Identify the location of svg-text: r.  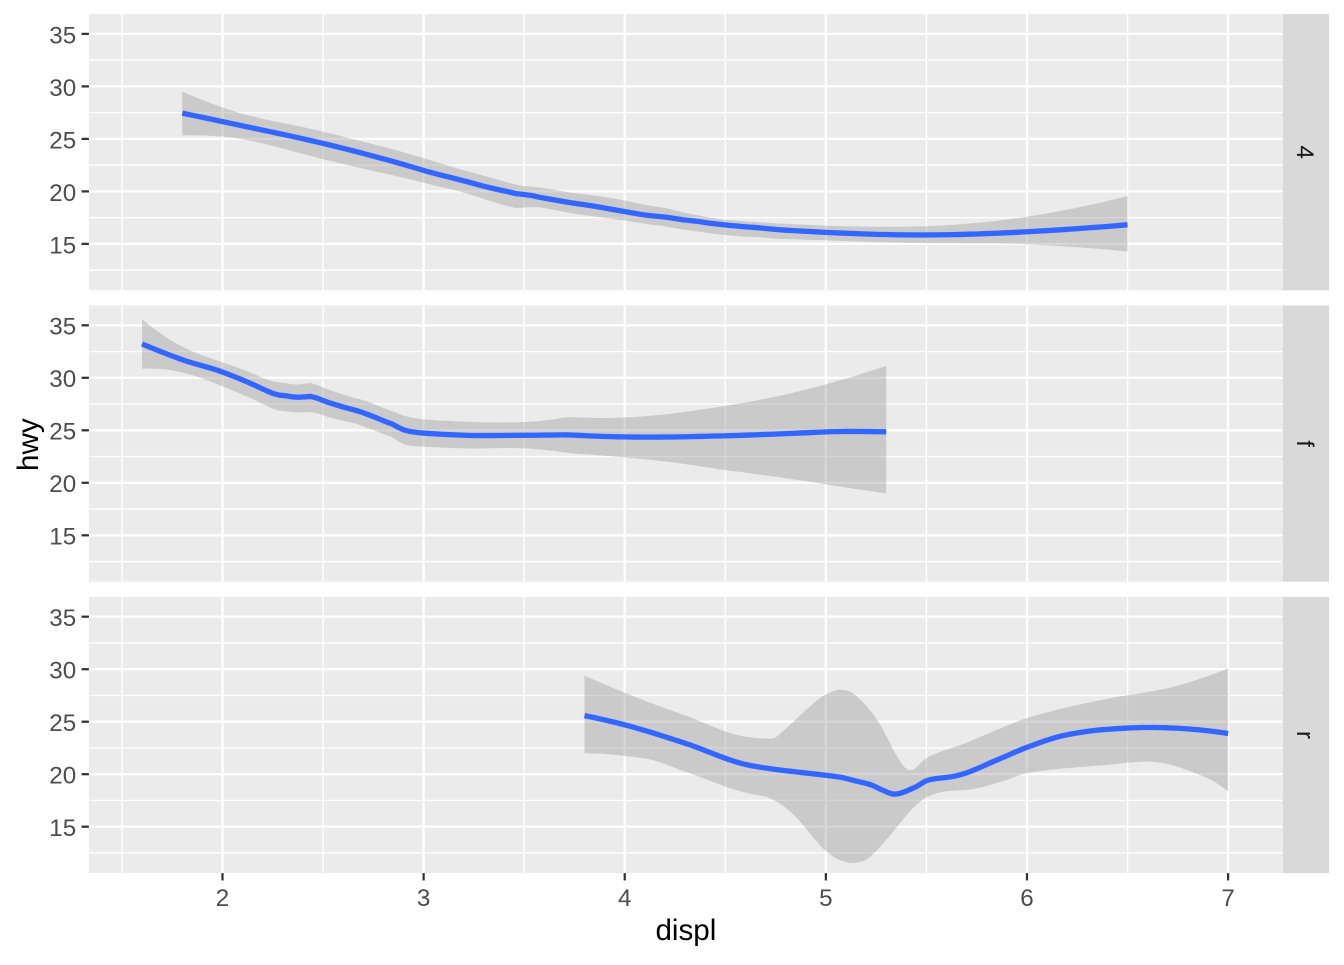
(1304, 735).